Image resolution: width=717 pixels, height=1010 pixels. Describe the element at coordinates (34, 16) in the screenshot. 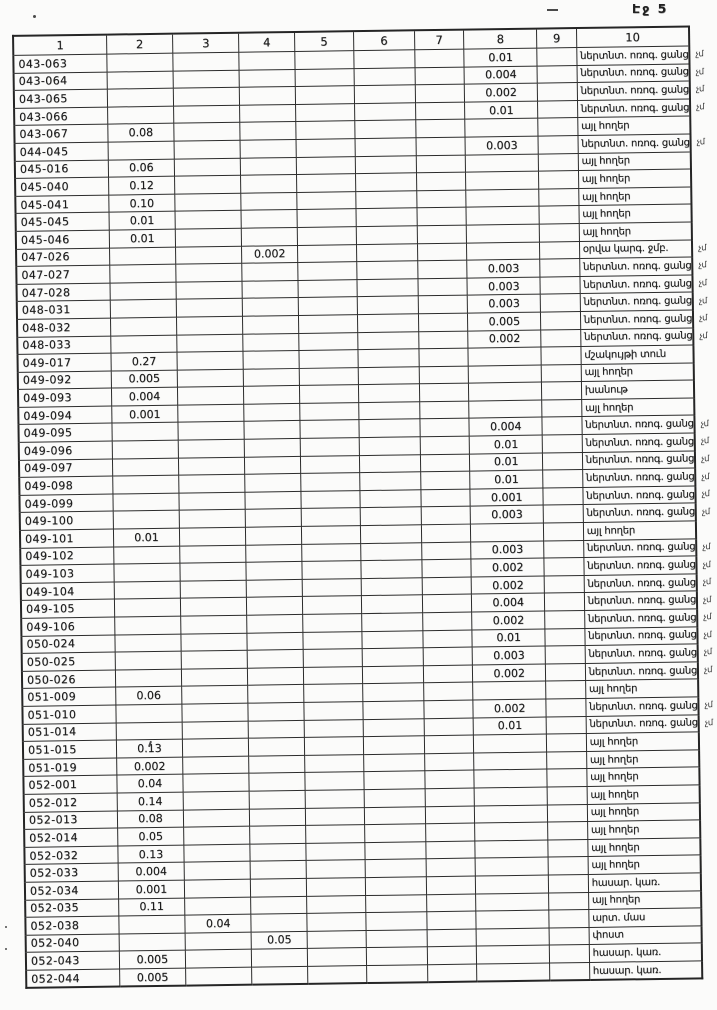

I see `scan-artifact` at that location.